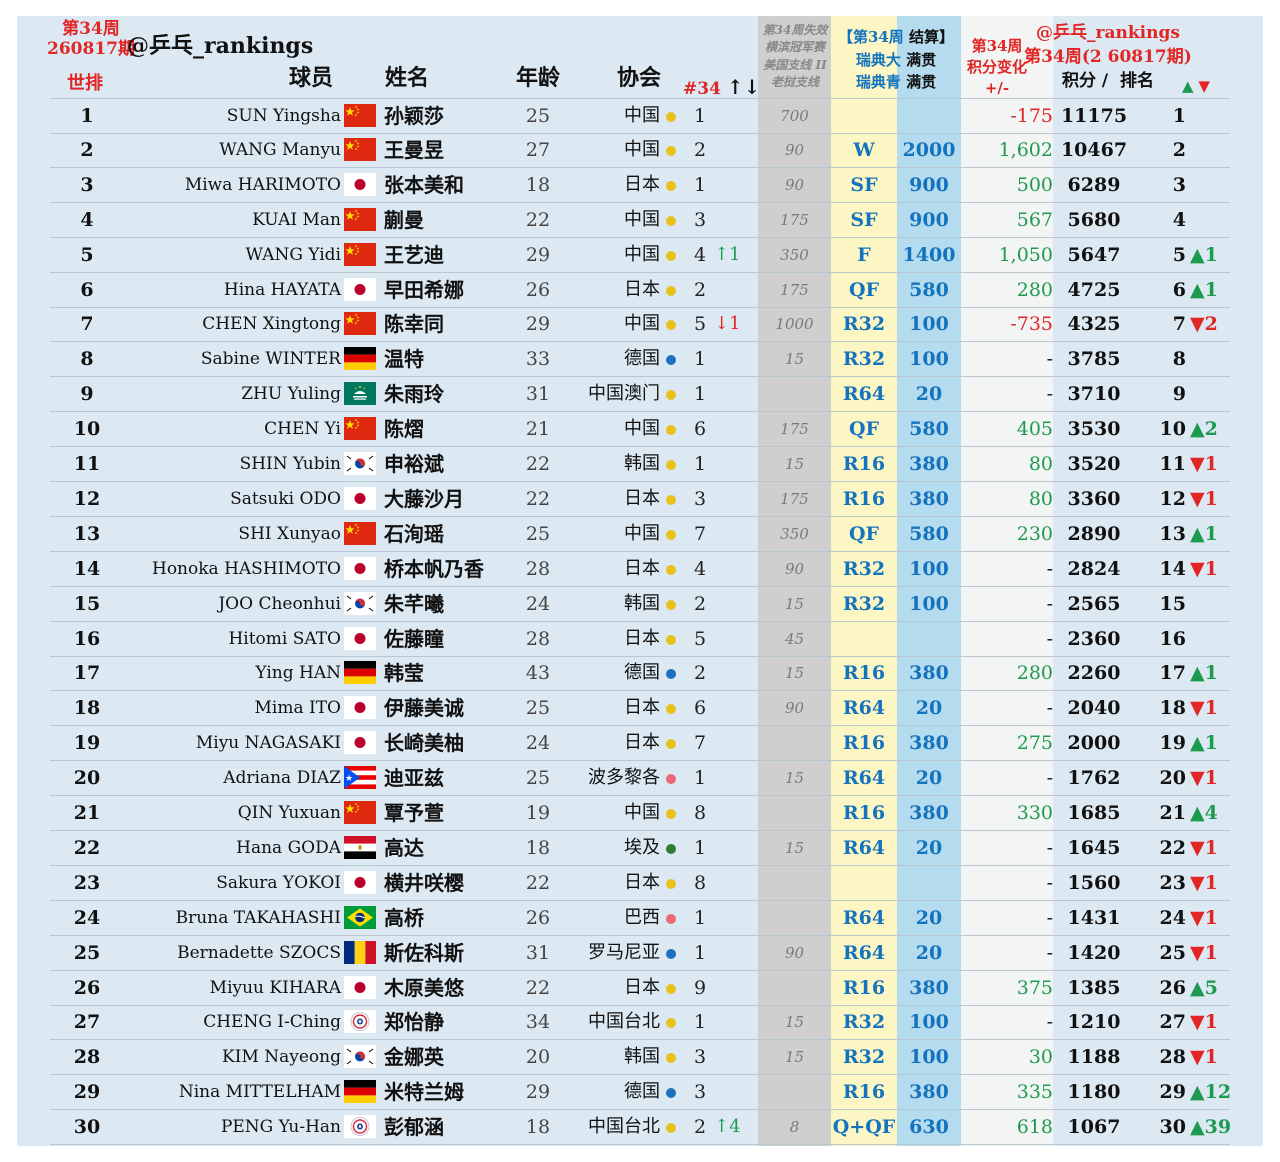 The width and height of the screenshot is (1280, 1162). I want to click on rank-cell: 20, so click(1172, 778).